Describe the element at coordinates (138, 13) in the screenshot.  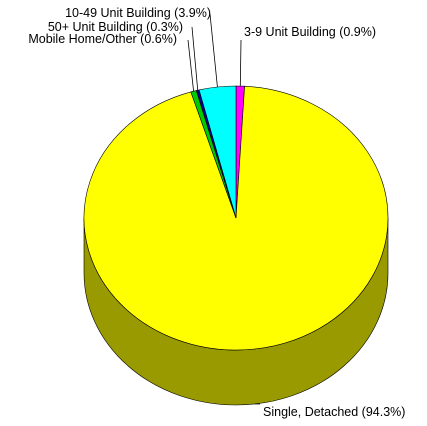
I see `slice-label-10-49-unit: 10-49 Unit Building (3.9%)` at that location.